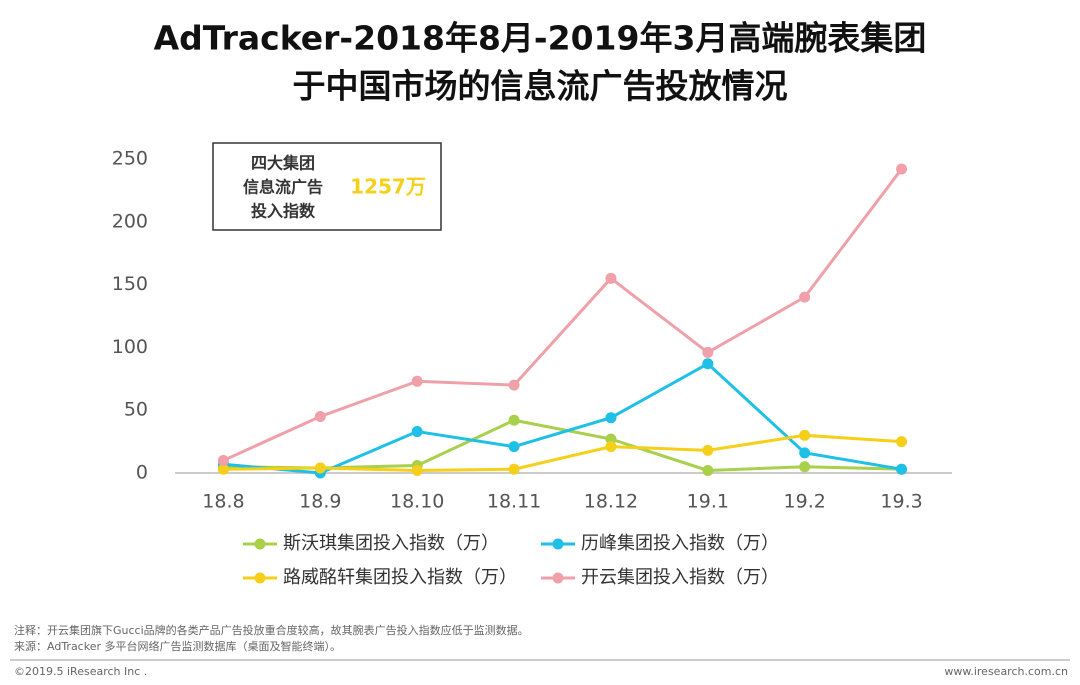 The image size is (1080, 685). I want to click on y-tick-label: 100, so click(130, 347).